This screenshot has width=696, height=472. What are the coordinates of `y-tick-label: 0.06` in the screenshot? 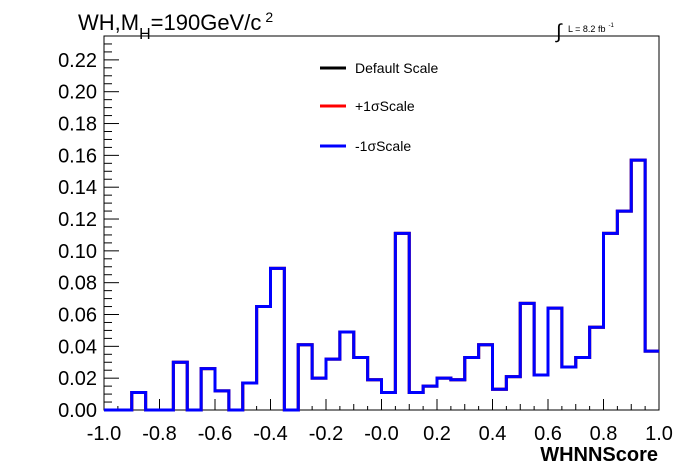 It's located at (77, 316).